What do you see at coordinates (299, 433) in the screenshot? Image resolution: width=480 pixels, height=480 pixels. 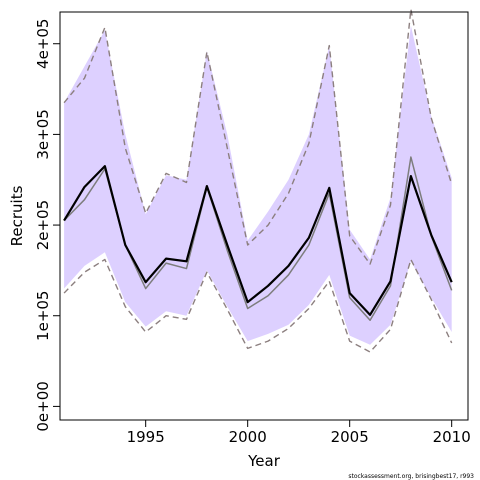 I see `x-axis: 1995 2000 2005 2010` at bounding box center [299, 433].